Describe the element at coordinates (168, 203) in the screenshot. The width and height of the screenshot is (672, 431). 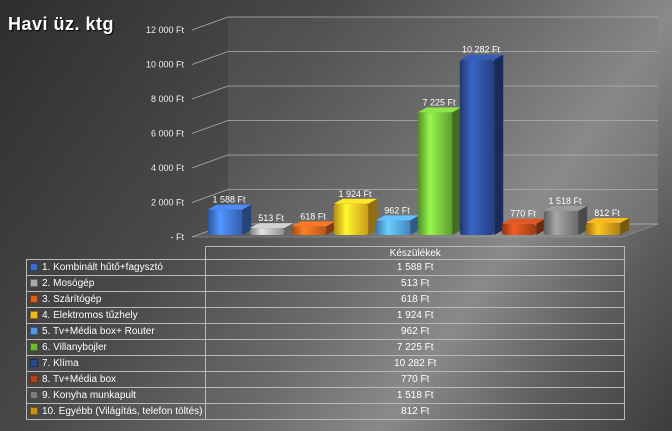
I see `y-tick-label: 2 000 Ft` at that location.